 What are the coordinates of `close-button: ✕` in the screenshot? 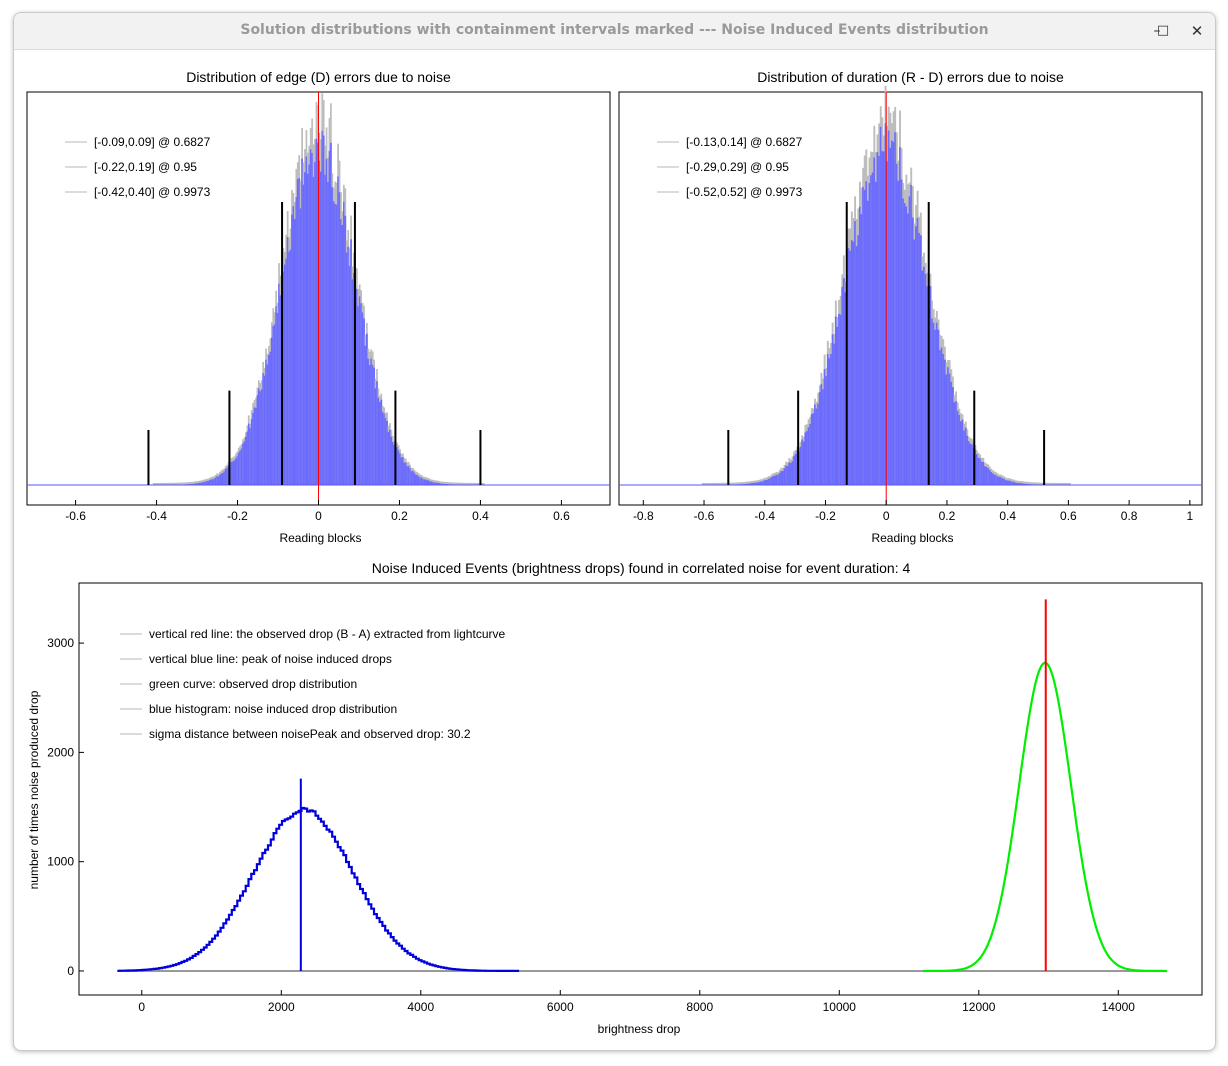 It's located at (1197, 31).